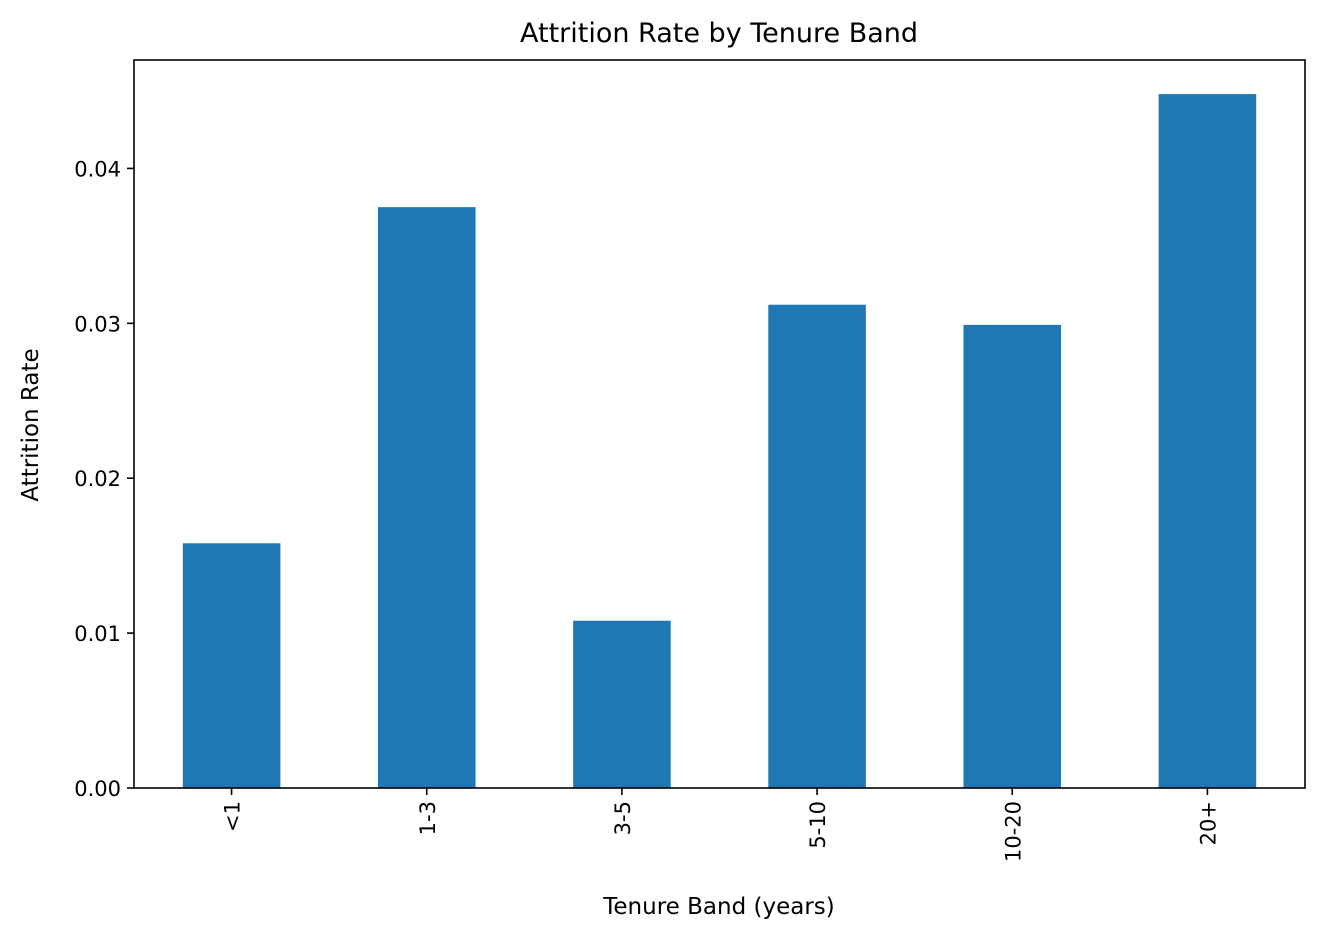  I want to click on y-tick-label-3: 0.03, so click(97, 324).